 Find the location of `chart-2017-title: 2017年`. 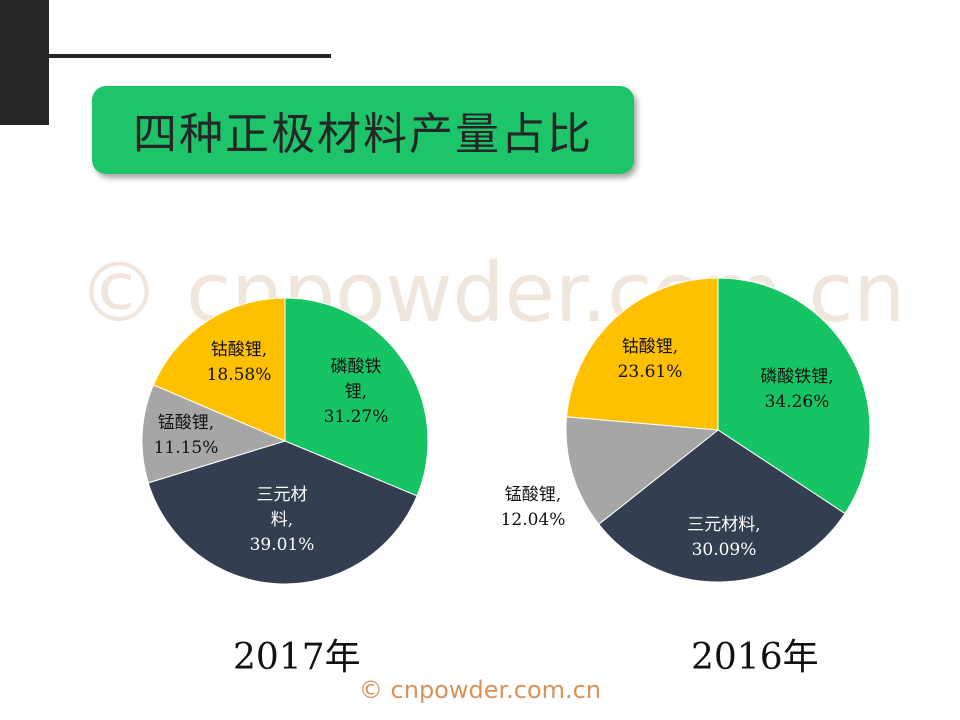

chart-2017-title: 2017年 is located at coordinates (297, 657).